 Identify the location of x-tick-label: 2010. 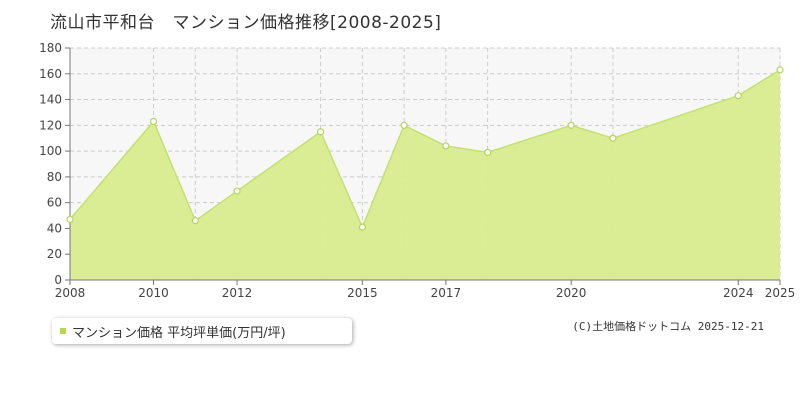
(153, 293).